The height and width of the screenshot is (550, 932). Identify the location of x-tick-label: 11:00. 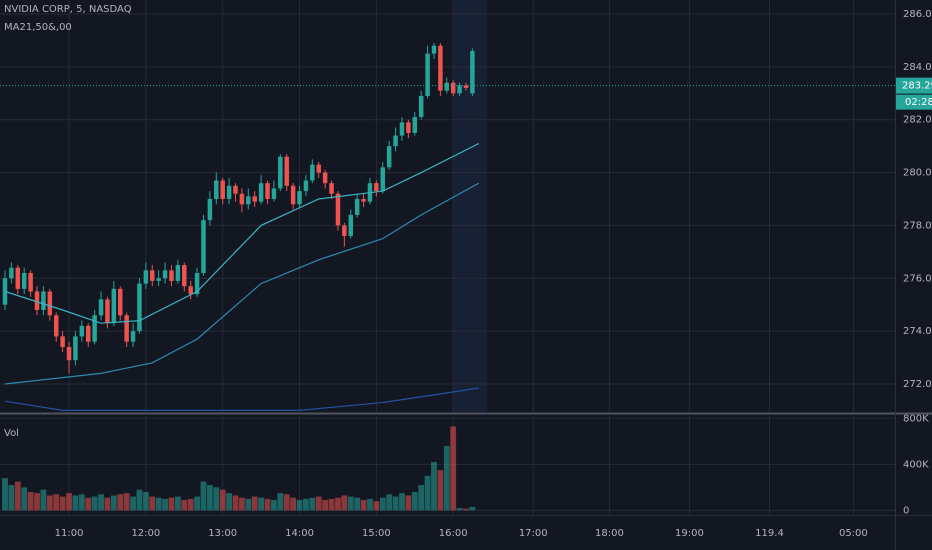
(69, 533).